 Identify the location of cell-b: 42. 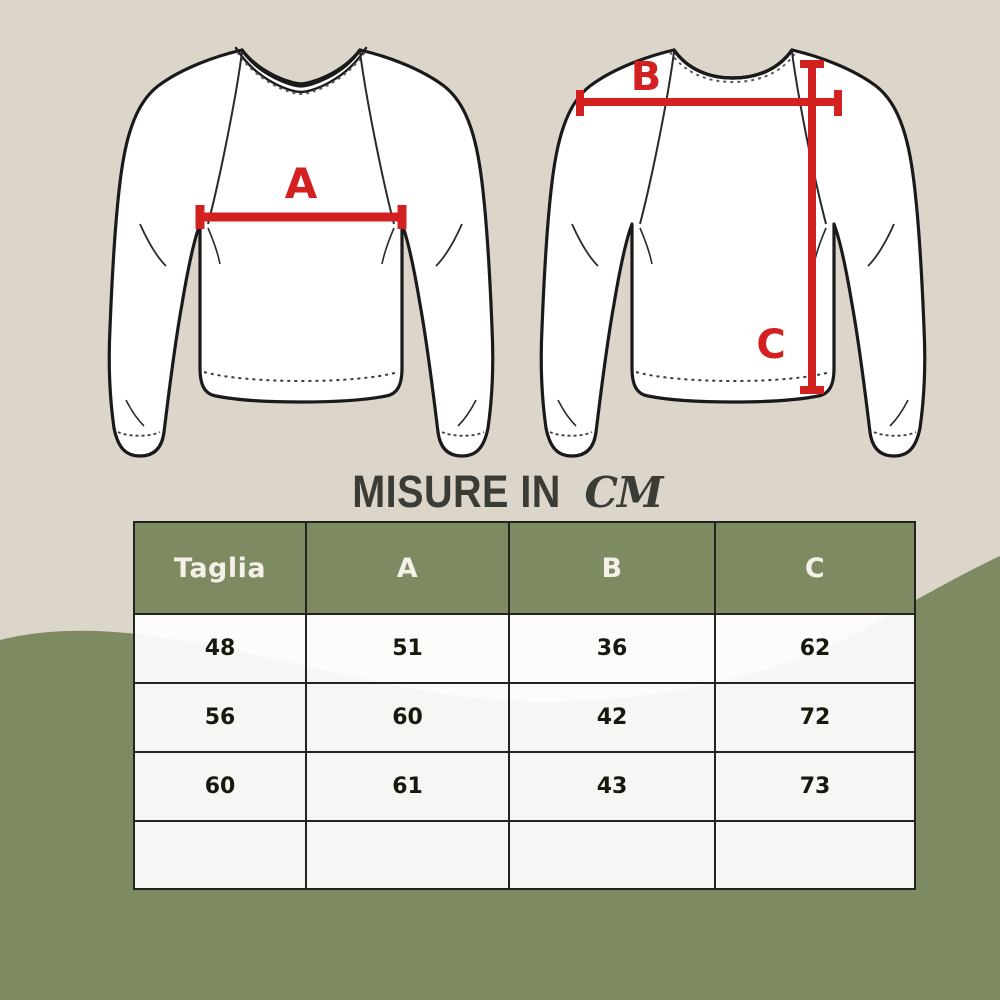
(612, 717).